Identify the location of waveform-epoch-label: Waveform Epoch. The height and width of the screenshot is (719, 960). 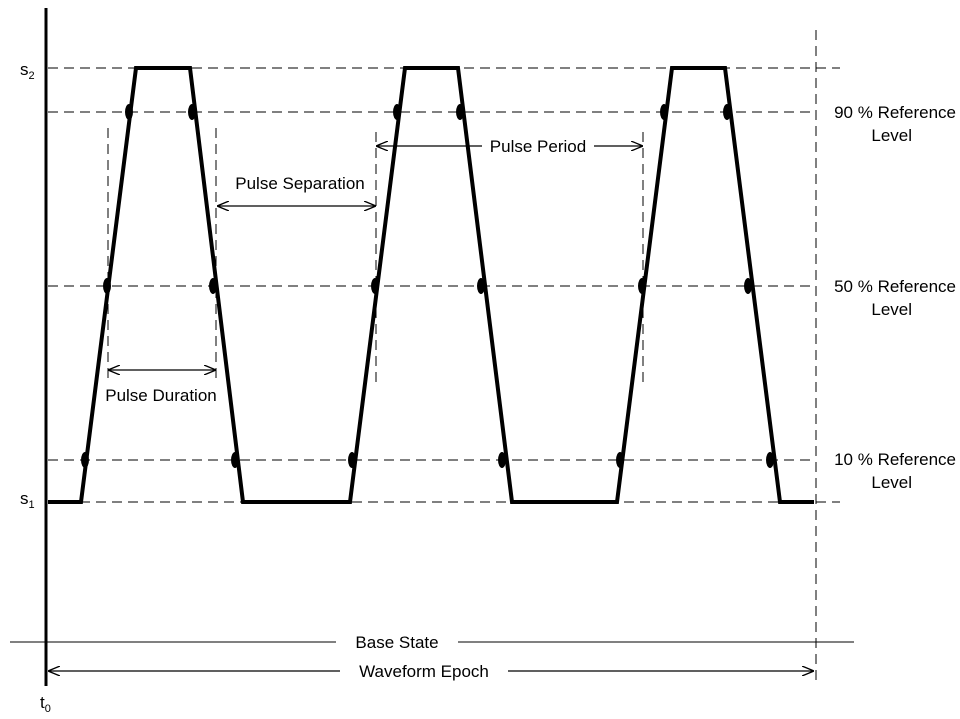
(424, 671).